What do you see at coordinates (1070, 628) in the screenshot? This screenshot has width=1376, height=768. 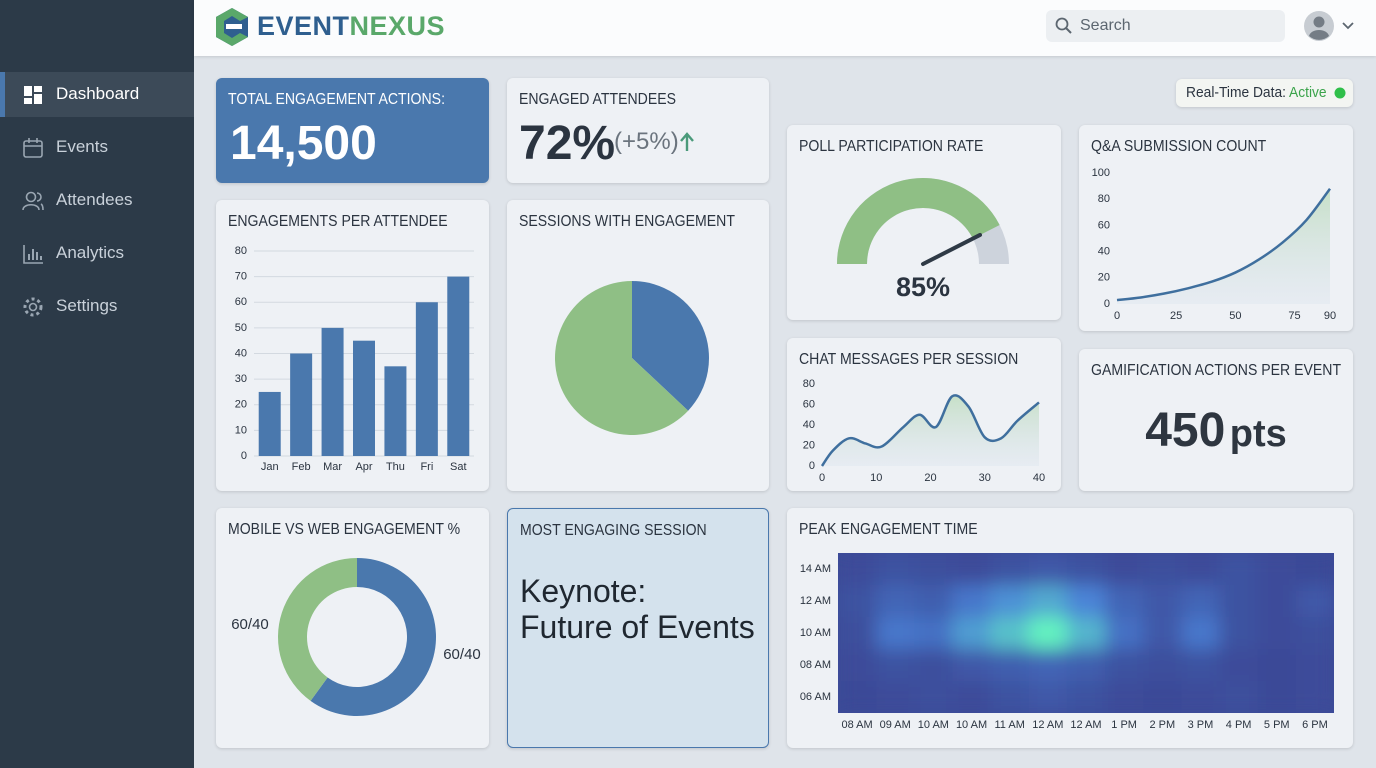 I see `chart-card: PEAK ENGAGEMENT TIME` at bounding box center [1070, 628].